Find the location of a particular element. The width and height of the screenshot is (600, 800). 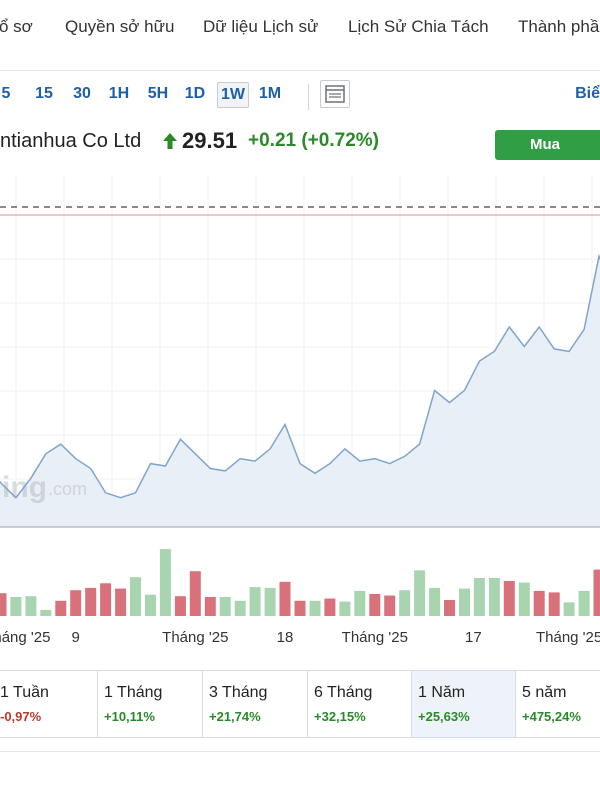

timeframe-1h: 1H is located at coordinates (119, 93).